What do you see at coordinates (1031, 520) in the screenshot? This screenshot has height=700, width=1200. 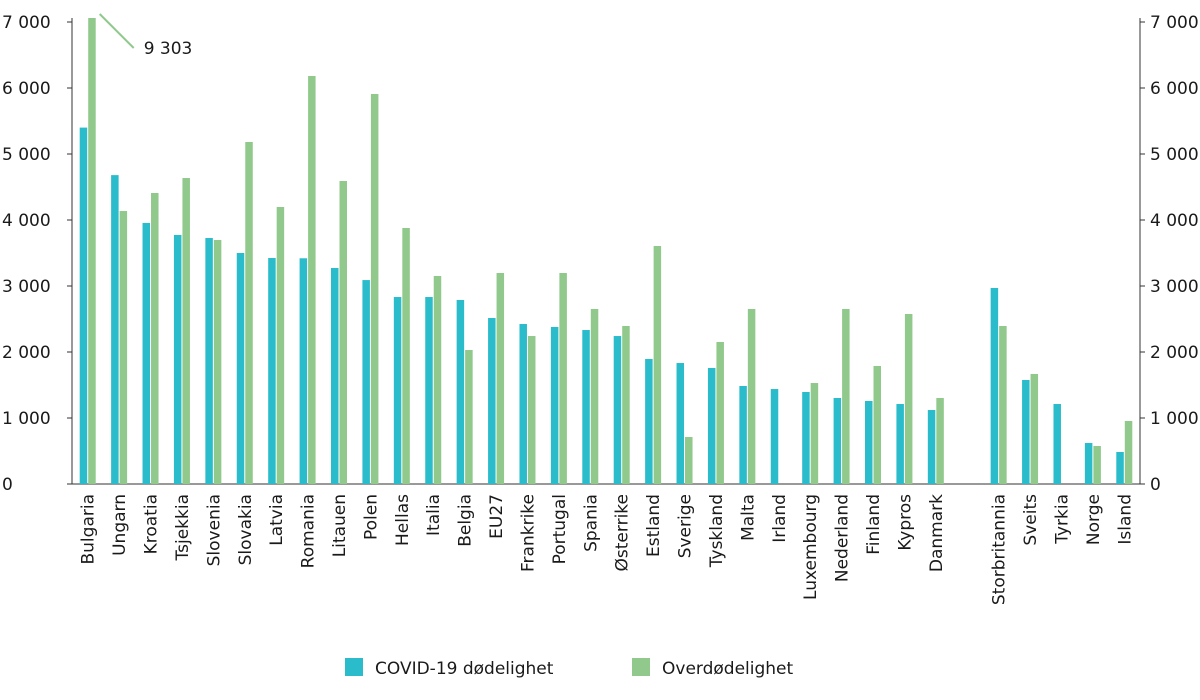 I see `x-tick-label: Sveits` at bounding box center [1031, 520].